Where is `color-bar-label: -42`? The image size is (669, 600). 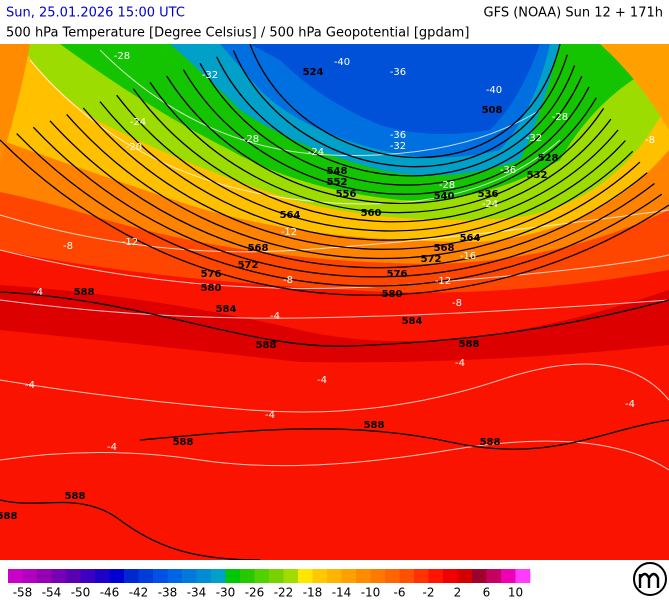 color-bar-label: -42 is located at coordinates (139, 593).